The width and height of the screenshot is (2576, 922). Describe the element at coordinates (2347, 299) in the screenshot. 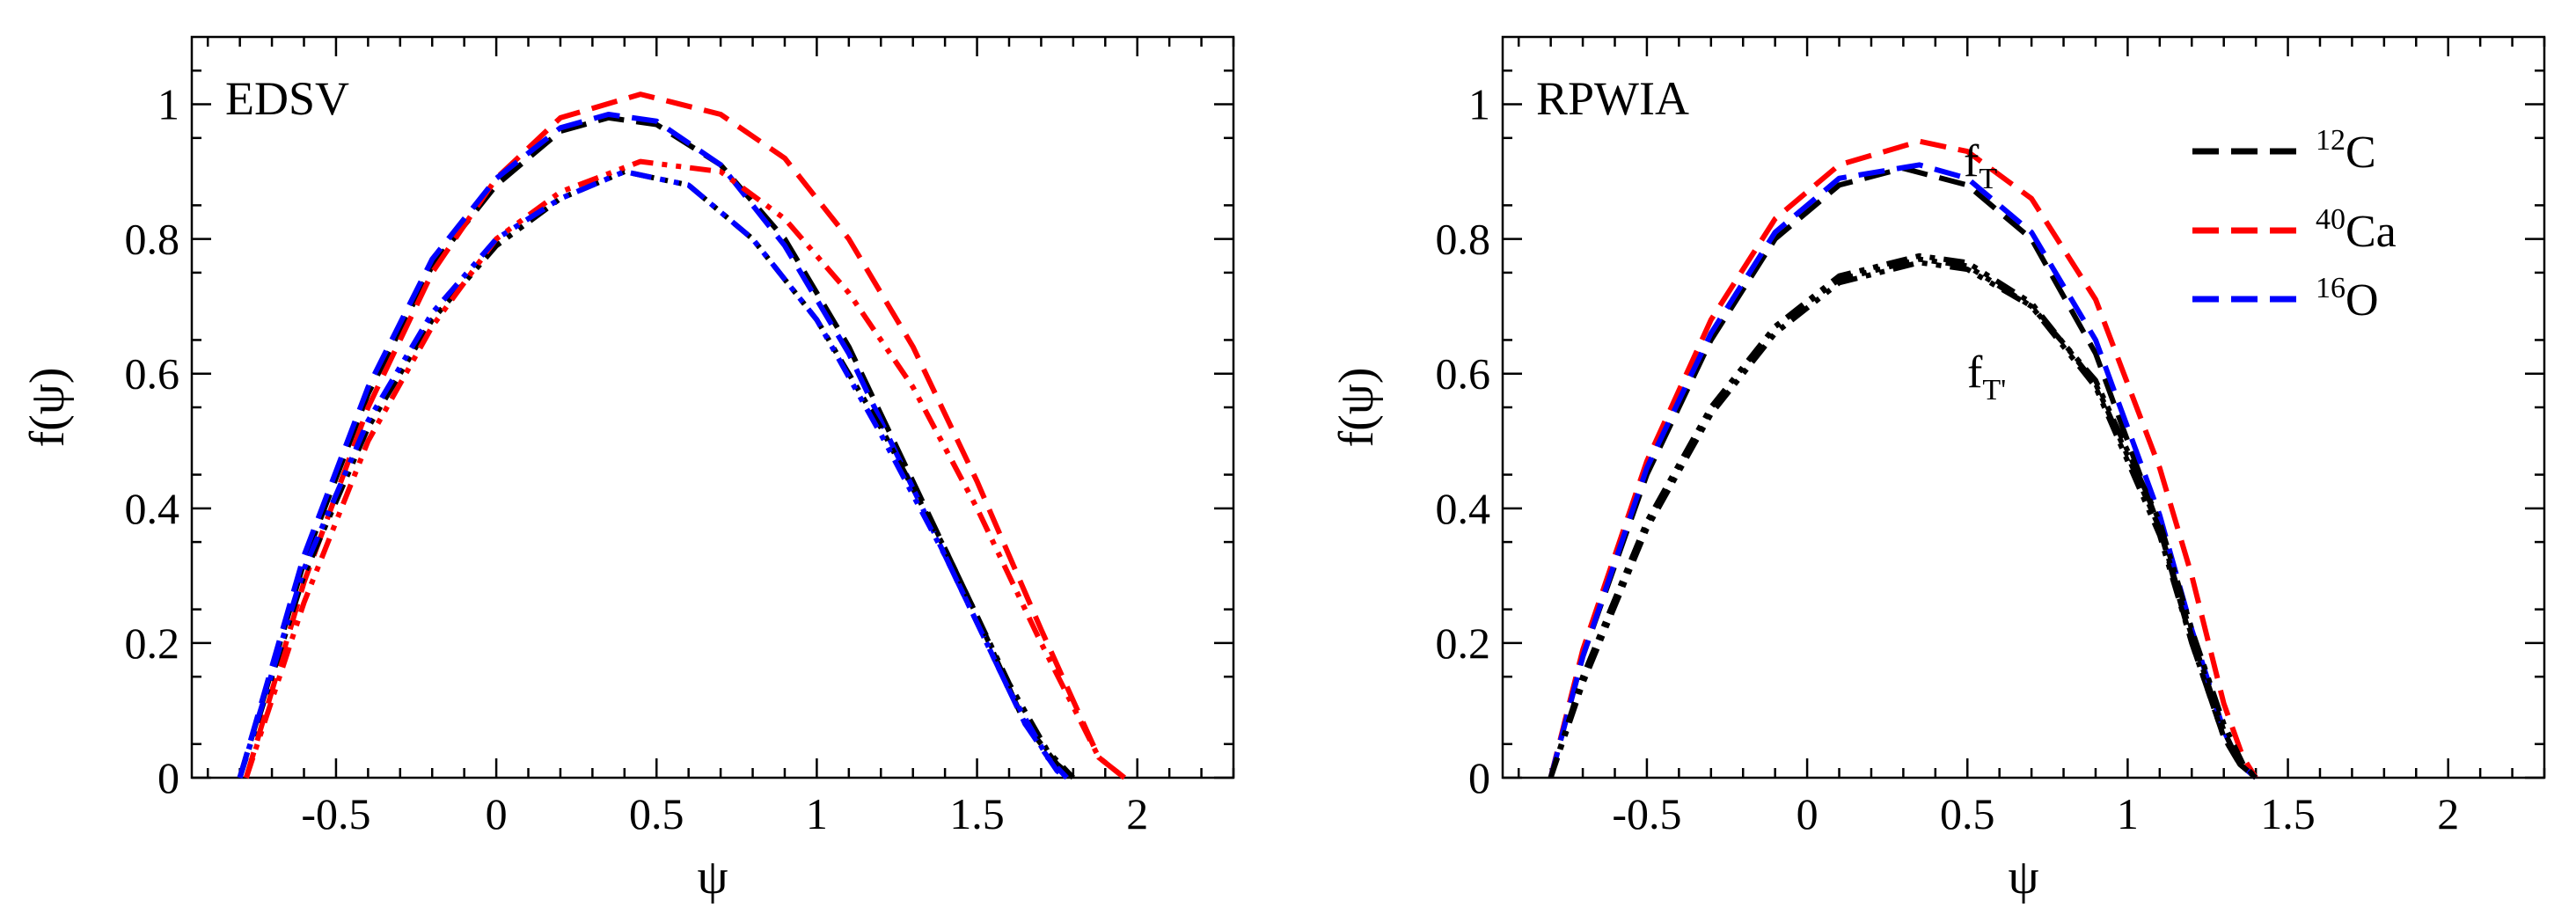

I see `legend-label-16o: 16O` at that location.